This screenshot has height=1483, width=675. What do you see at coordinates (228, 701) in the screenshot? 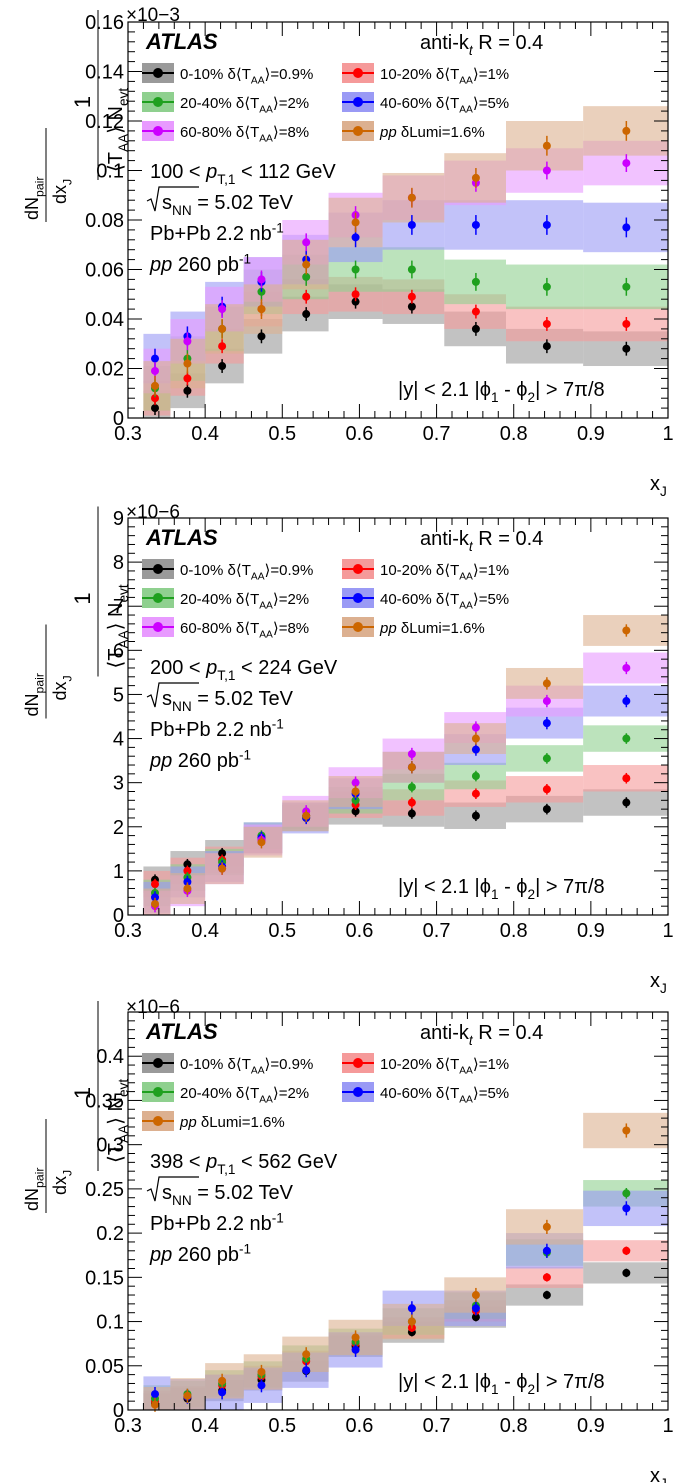
I see `collision-energy: sNN = 5.02 TeV` at bounding box center [228, 701].